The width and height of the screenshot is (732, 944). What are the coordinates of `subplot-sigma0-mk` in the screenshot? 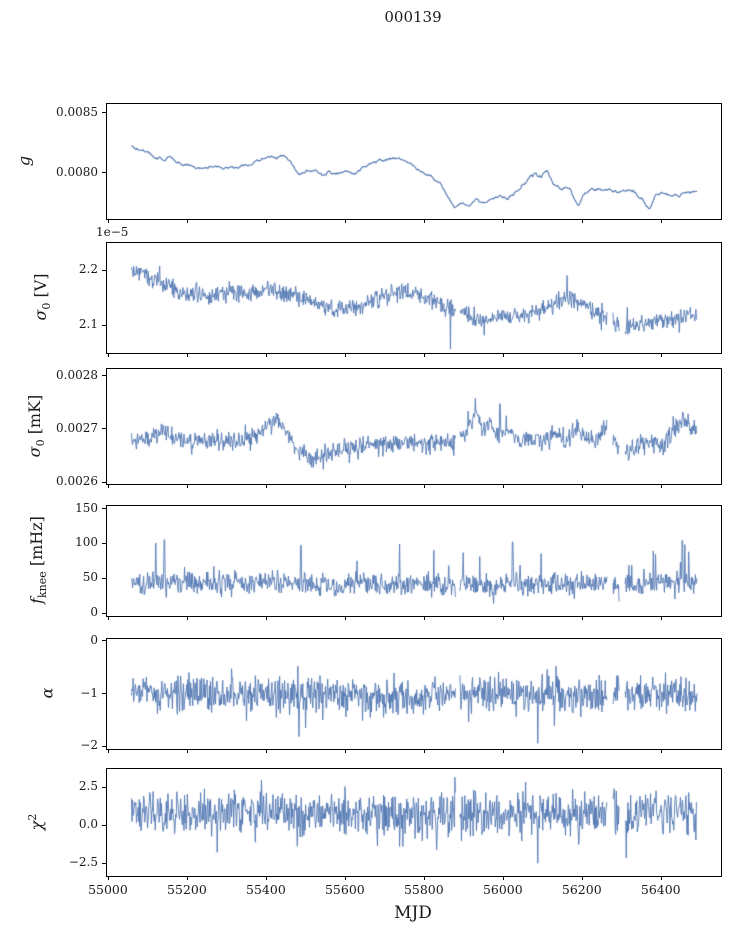 It's located at (414, 426).